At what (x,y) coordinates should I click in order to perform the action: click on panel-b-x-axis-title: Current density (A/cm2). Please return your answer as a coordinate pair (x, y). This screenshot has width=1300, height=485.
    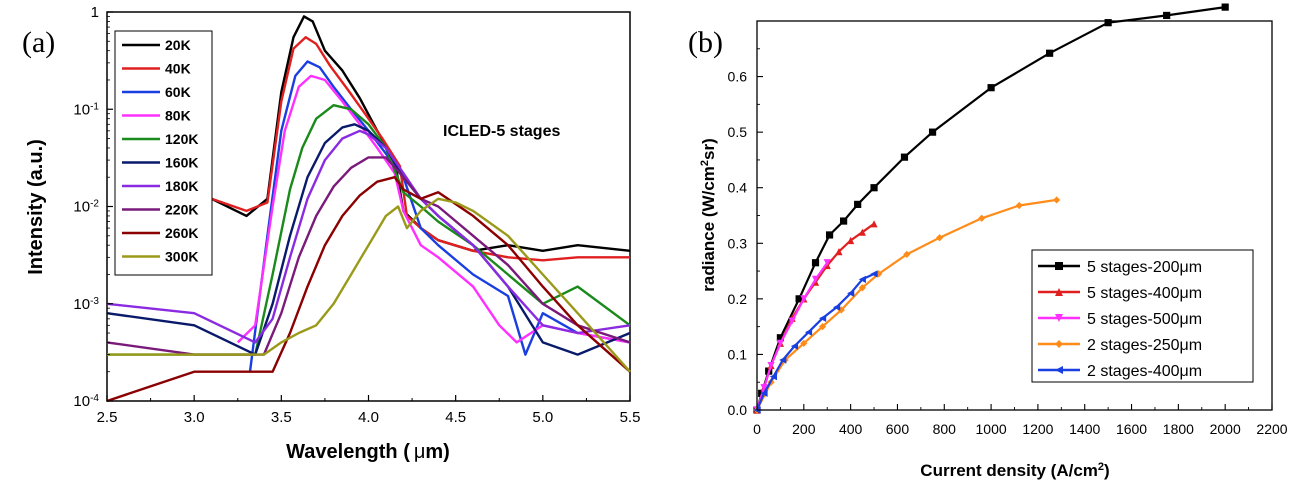
    Looking at the image, I should click on (1014, 470).